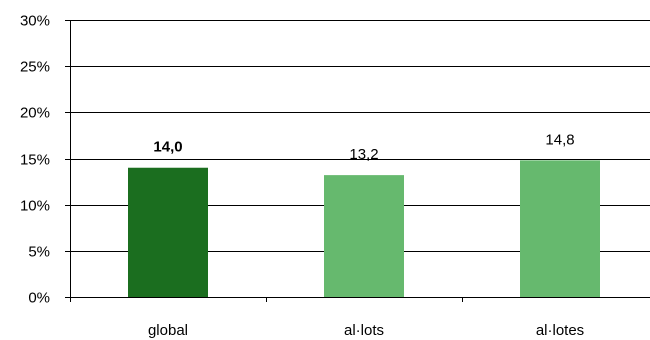 The height and width of the screenshot is (340, 650). Describe the element at coordinates (35, 67) in the screenshot. I see `y-tick-label: 25%` at that location.